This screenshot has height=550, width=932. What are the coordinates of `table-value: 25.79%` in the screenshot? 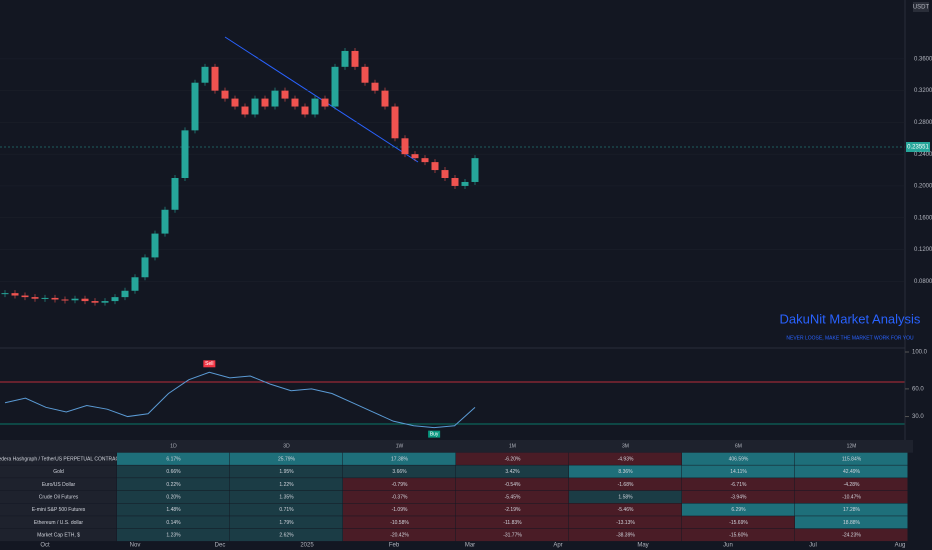 It's located at (287, 459).